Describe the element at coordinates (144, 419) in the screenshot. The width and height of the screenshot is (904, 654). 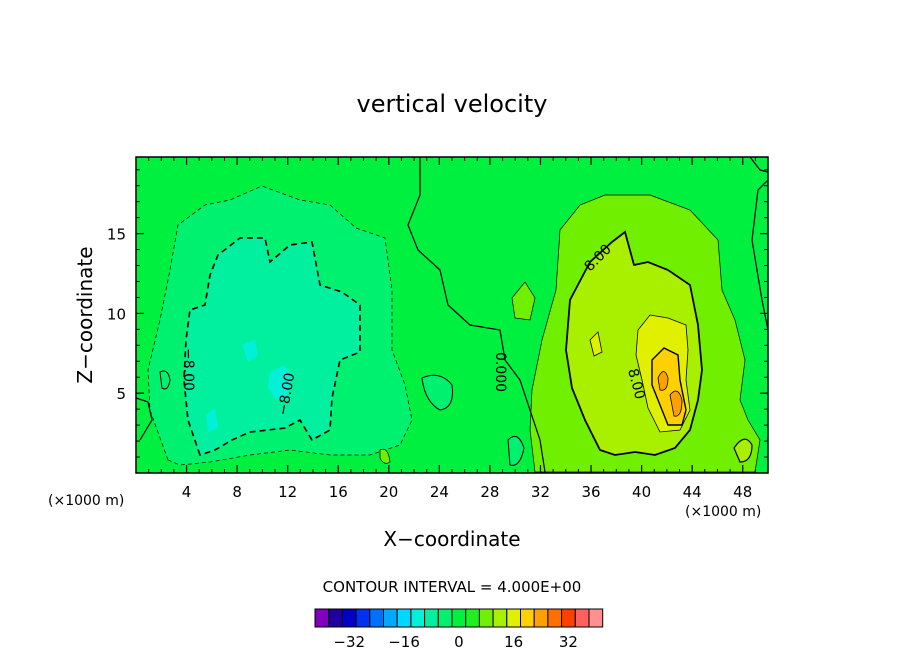
I see `zero-contour-left` at that location.